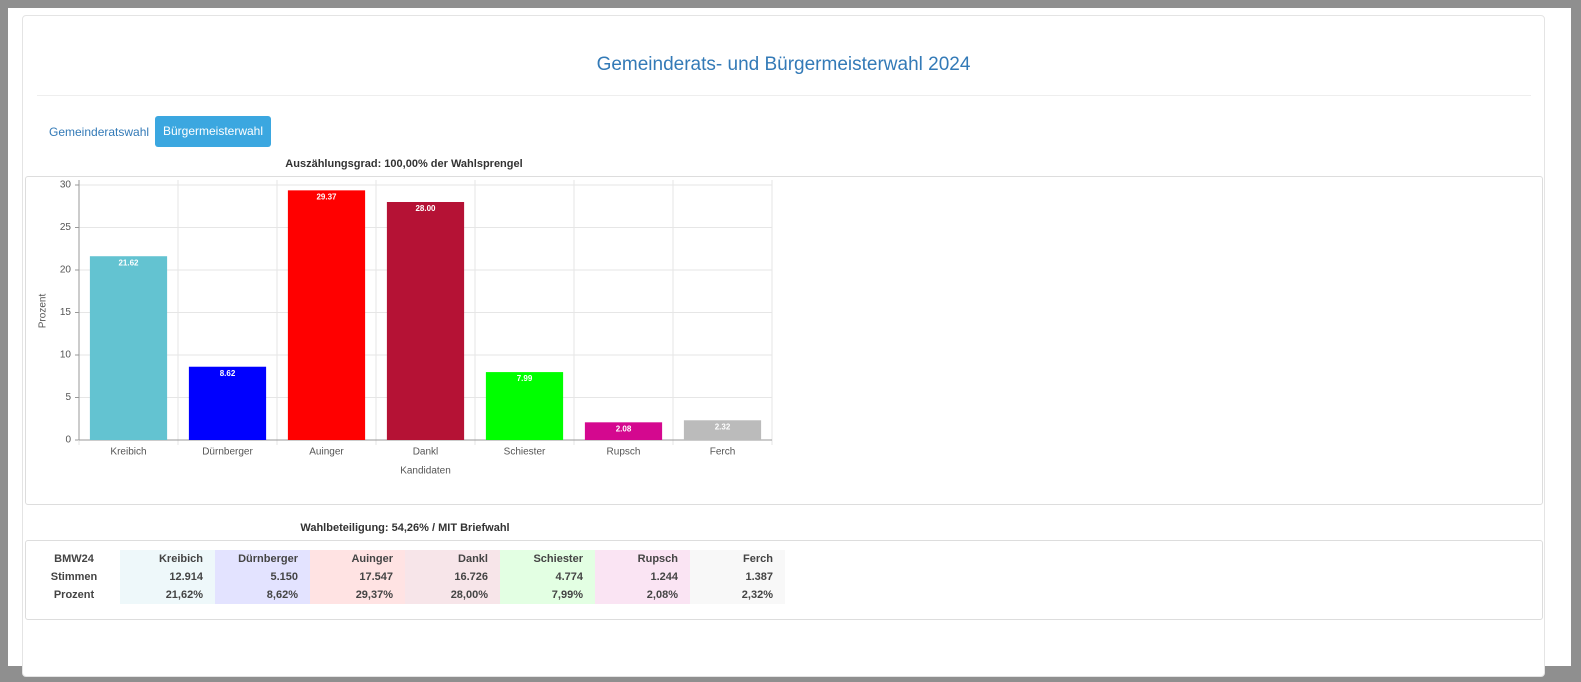  I want to click on table-box, so click(784, 580).